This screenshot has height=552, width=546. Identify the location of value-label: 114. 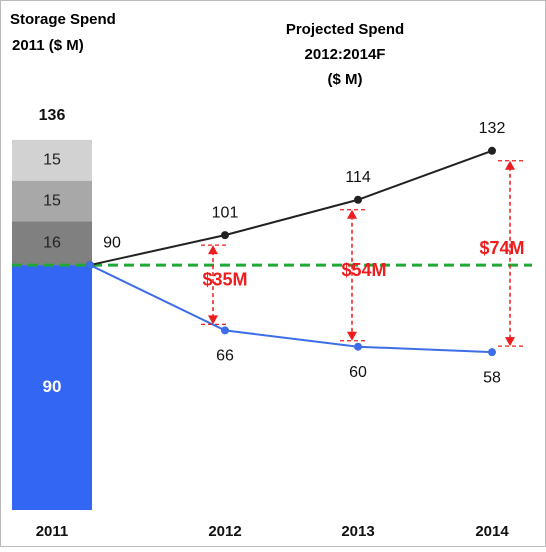
(358, 177).